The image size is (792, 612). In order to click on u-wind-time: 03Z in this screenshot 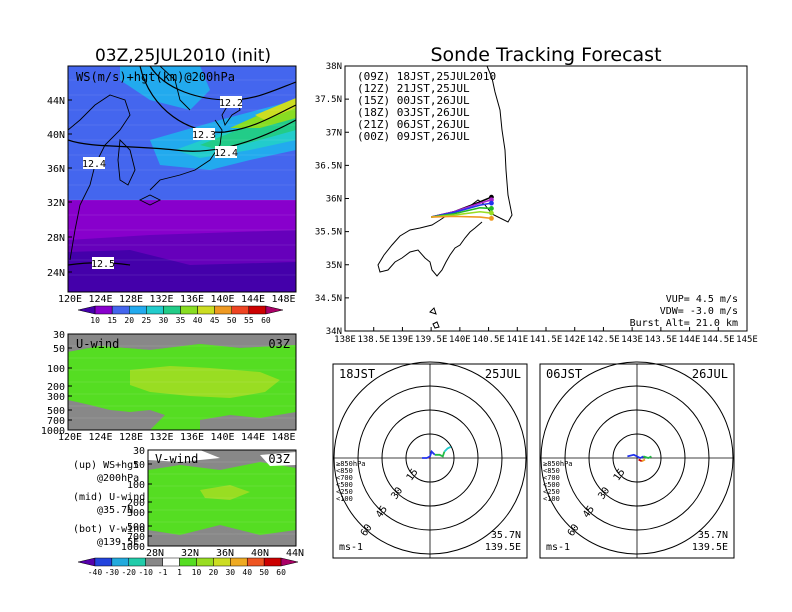, I will do `click(279, 344)`.